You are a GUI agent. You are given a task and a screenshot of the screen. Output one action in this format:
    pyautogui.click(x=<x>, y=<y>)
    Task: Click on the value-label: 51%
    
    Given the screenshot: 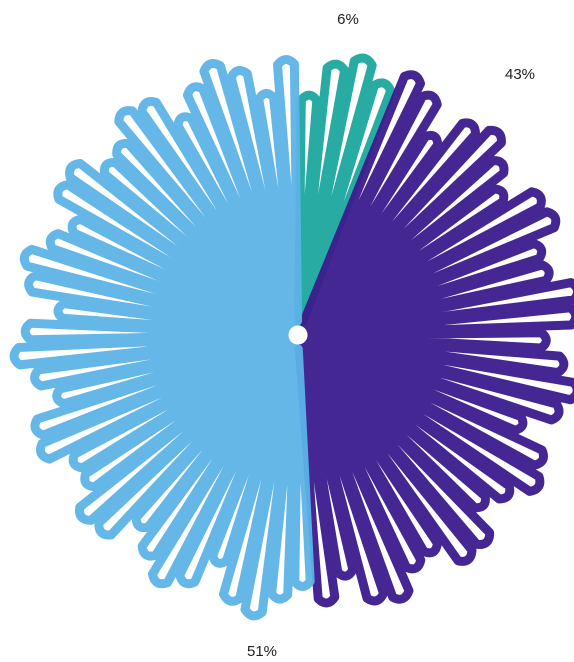 What is the action you would take?
    pyautogui.click(x=262, y=651)
    